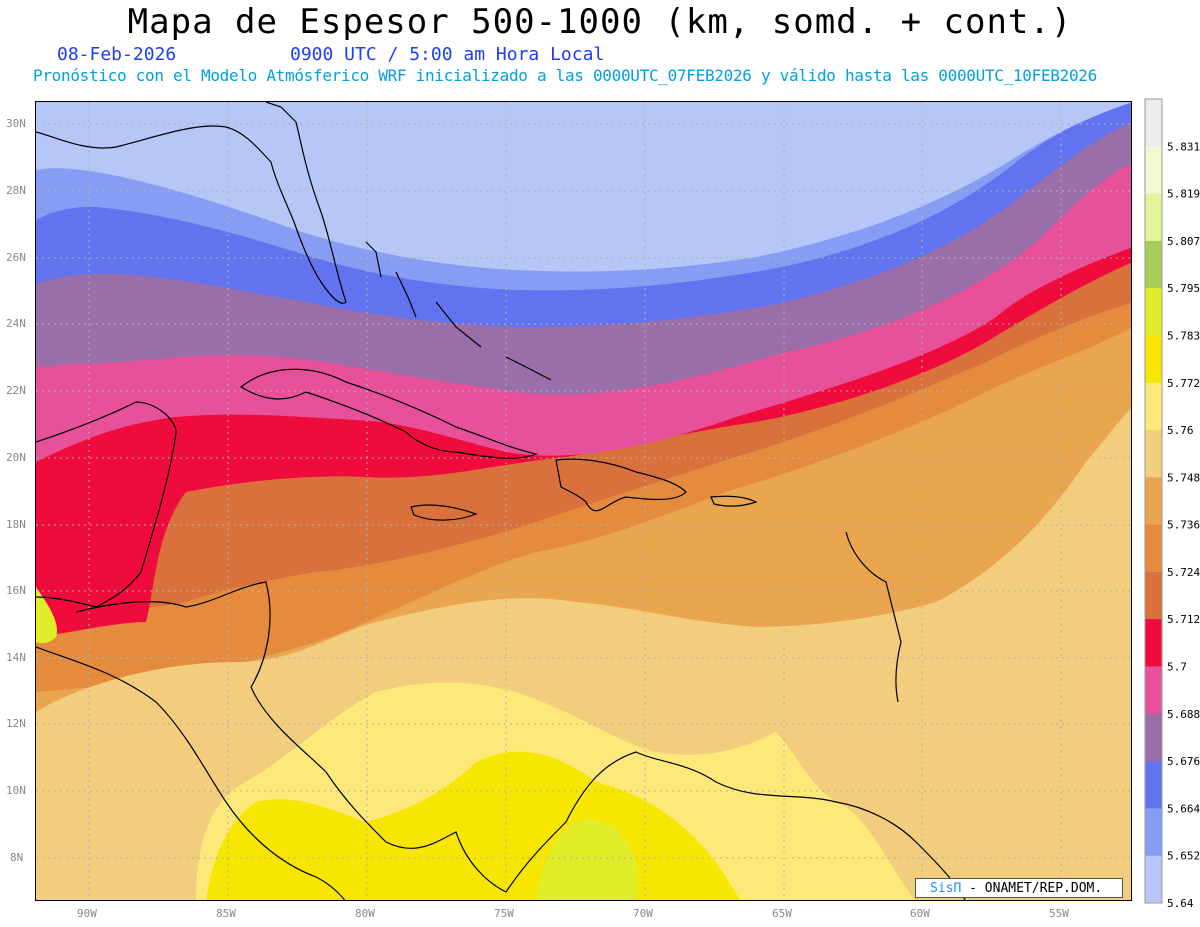  What do you see at coordinates (504, 913) in the screenshot?
I see `lon-label-75w: 75W` at bounding box center [504, 913].